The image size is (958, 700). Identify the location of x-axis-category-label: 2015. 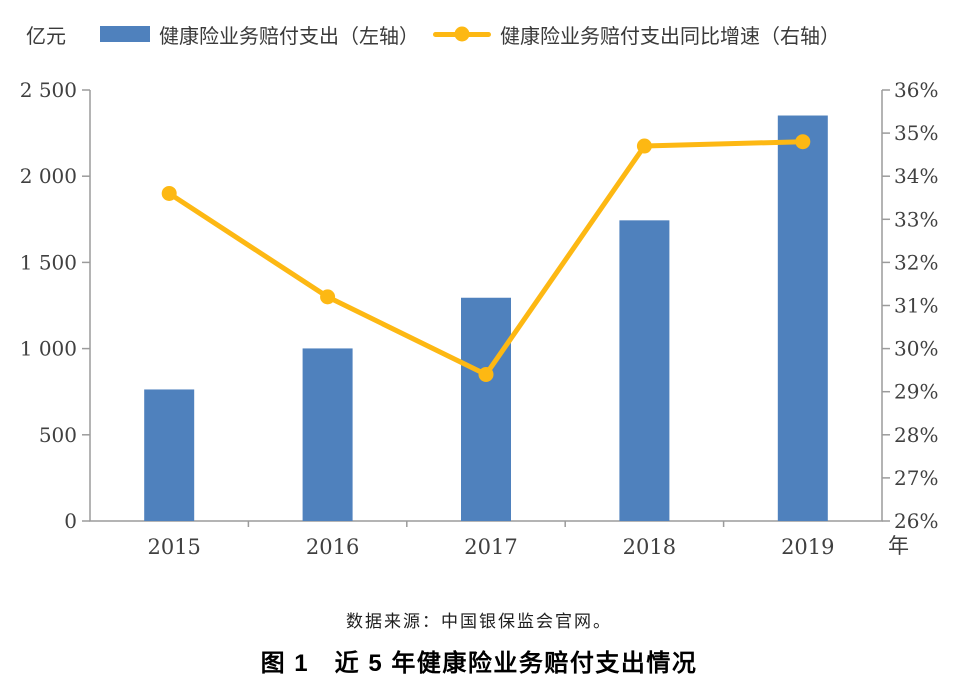
(173, 547).